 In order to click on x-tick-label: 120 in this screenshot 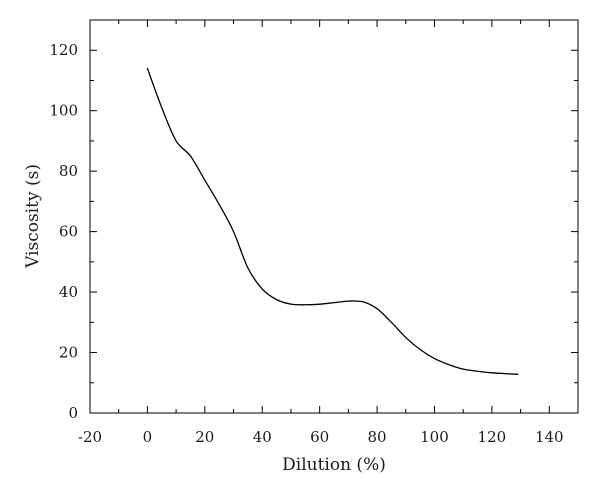, I will do `click(492, 437)`.